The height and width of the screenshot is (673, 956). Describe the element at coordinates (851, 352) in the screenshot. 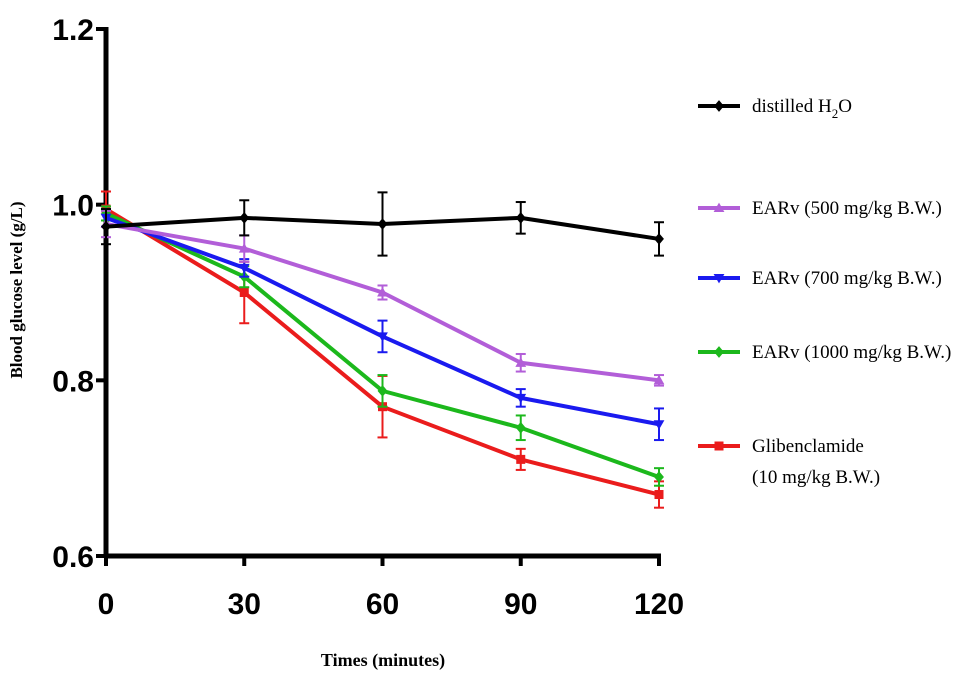

I see `legend-label: EARv (1000 mg/kg B.W.)` at that location.